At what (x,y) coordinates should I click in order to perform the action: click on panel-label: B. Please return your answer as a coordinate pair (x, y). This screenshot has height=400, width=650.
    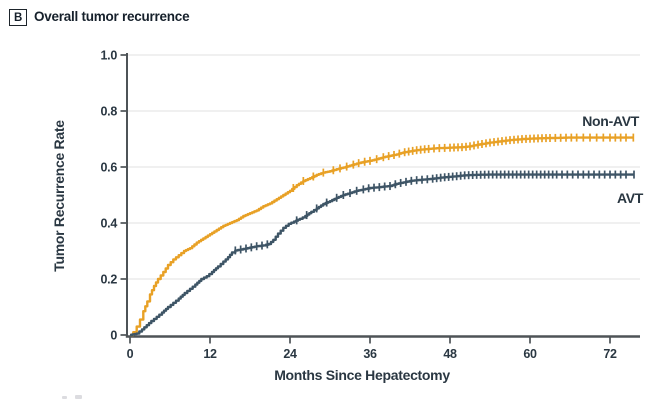
    Looking at the image, I should click on (18, 17).